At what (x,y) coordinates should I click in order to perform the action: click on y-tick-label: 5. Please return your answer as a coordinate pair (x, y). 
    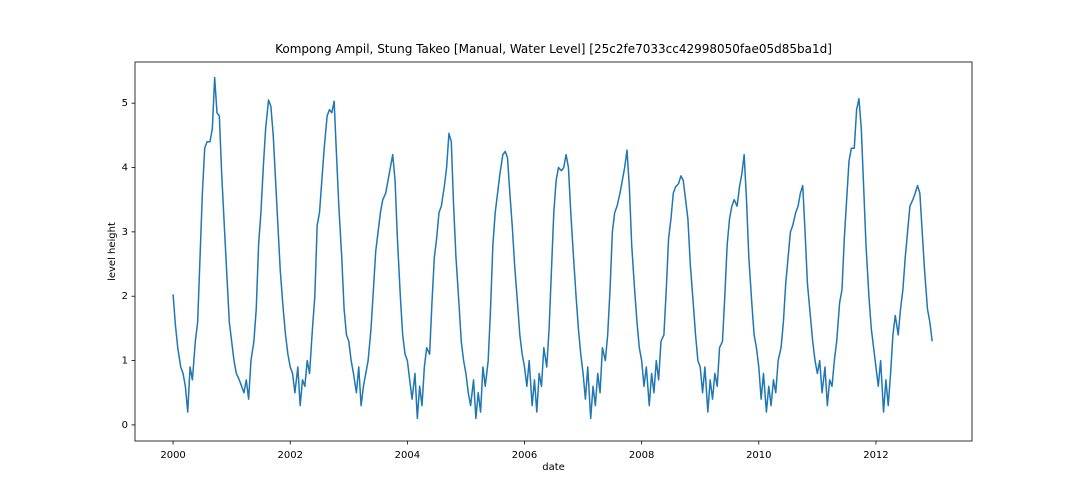
    Looking at the image, I should click on (125, 103).